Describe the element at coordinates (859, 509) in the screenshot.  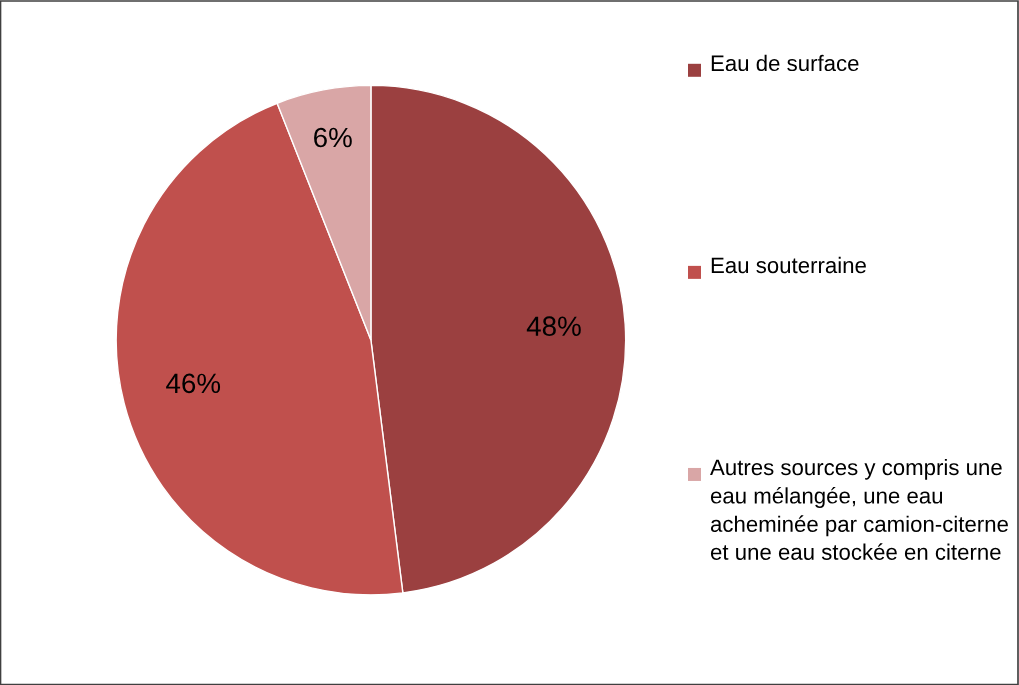
I see `legend-label: Autres sources y compris une eau mélangée, une eau acheminée par camion-citerne et une eau stockée en citerne` at that location.